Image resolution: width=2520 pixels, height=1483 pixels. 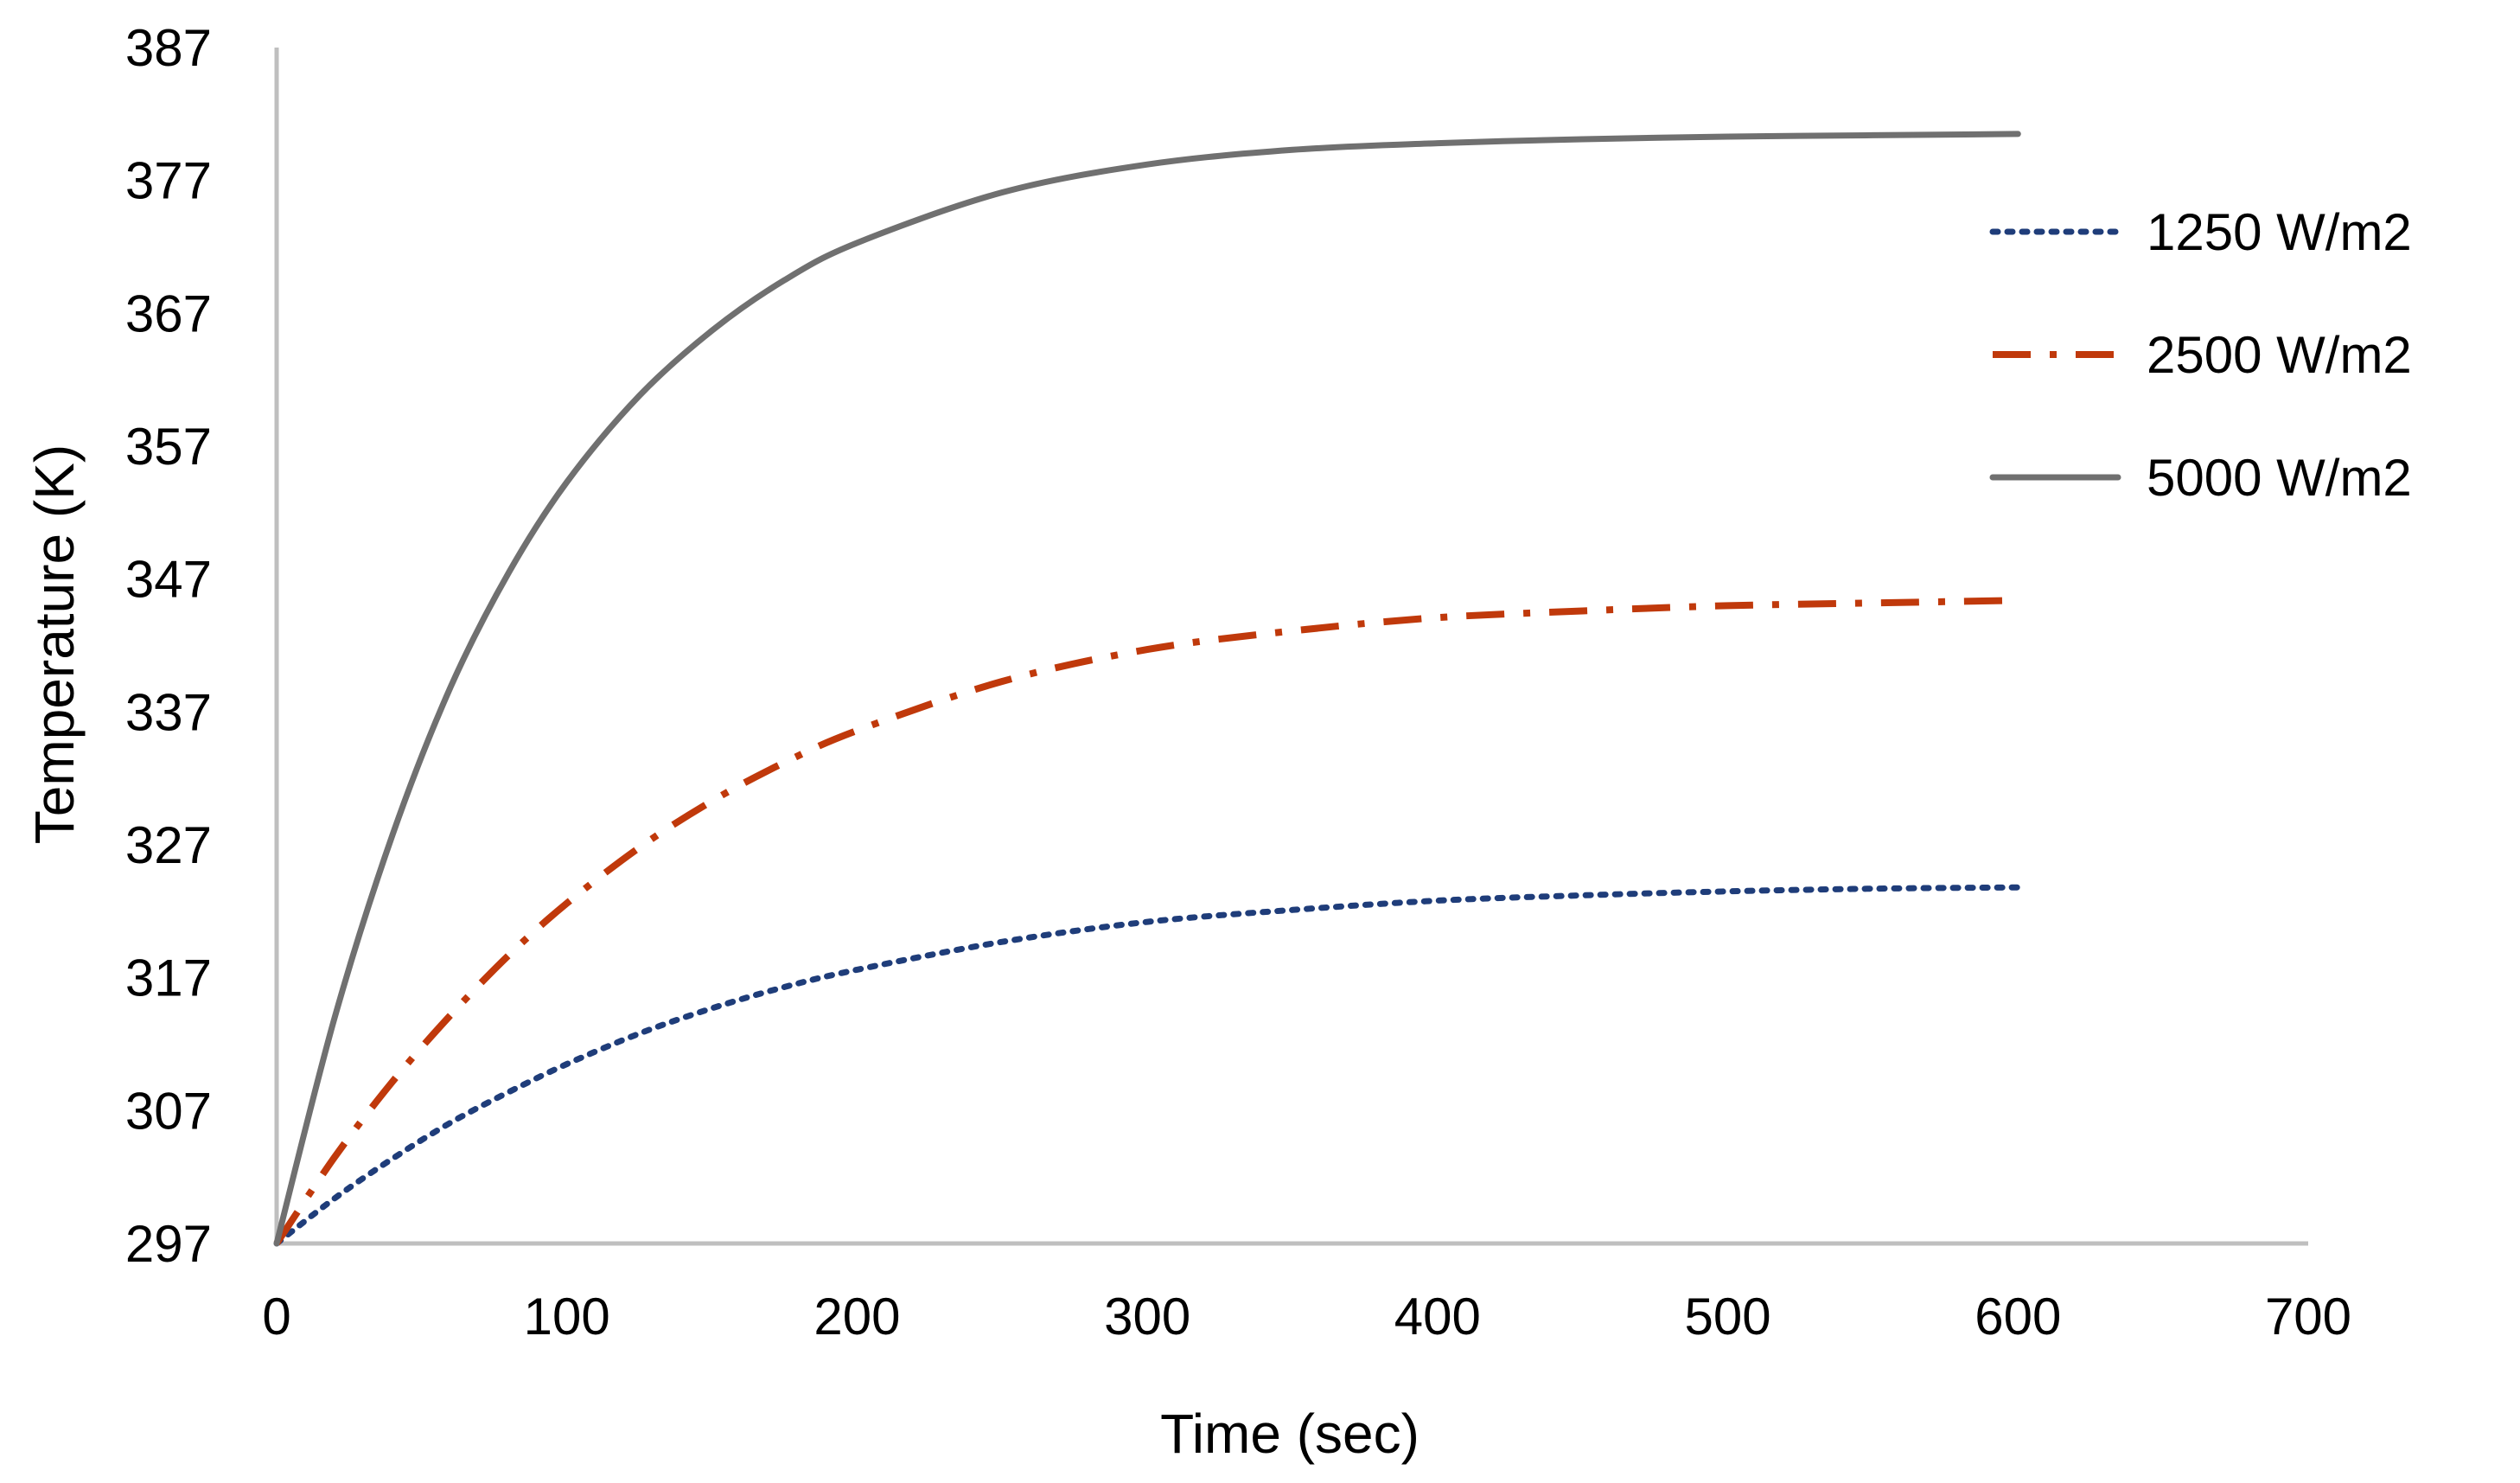 I want to click on x-tick-label: 700, so click(x=2308, y=1317).